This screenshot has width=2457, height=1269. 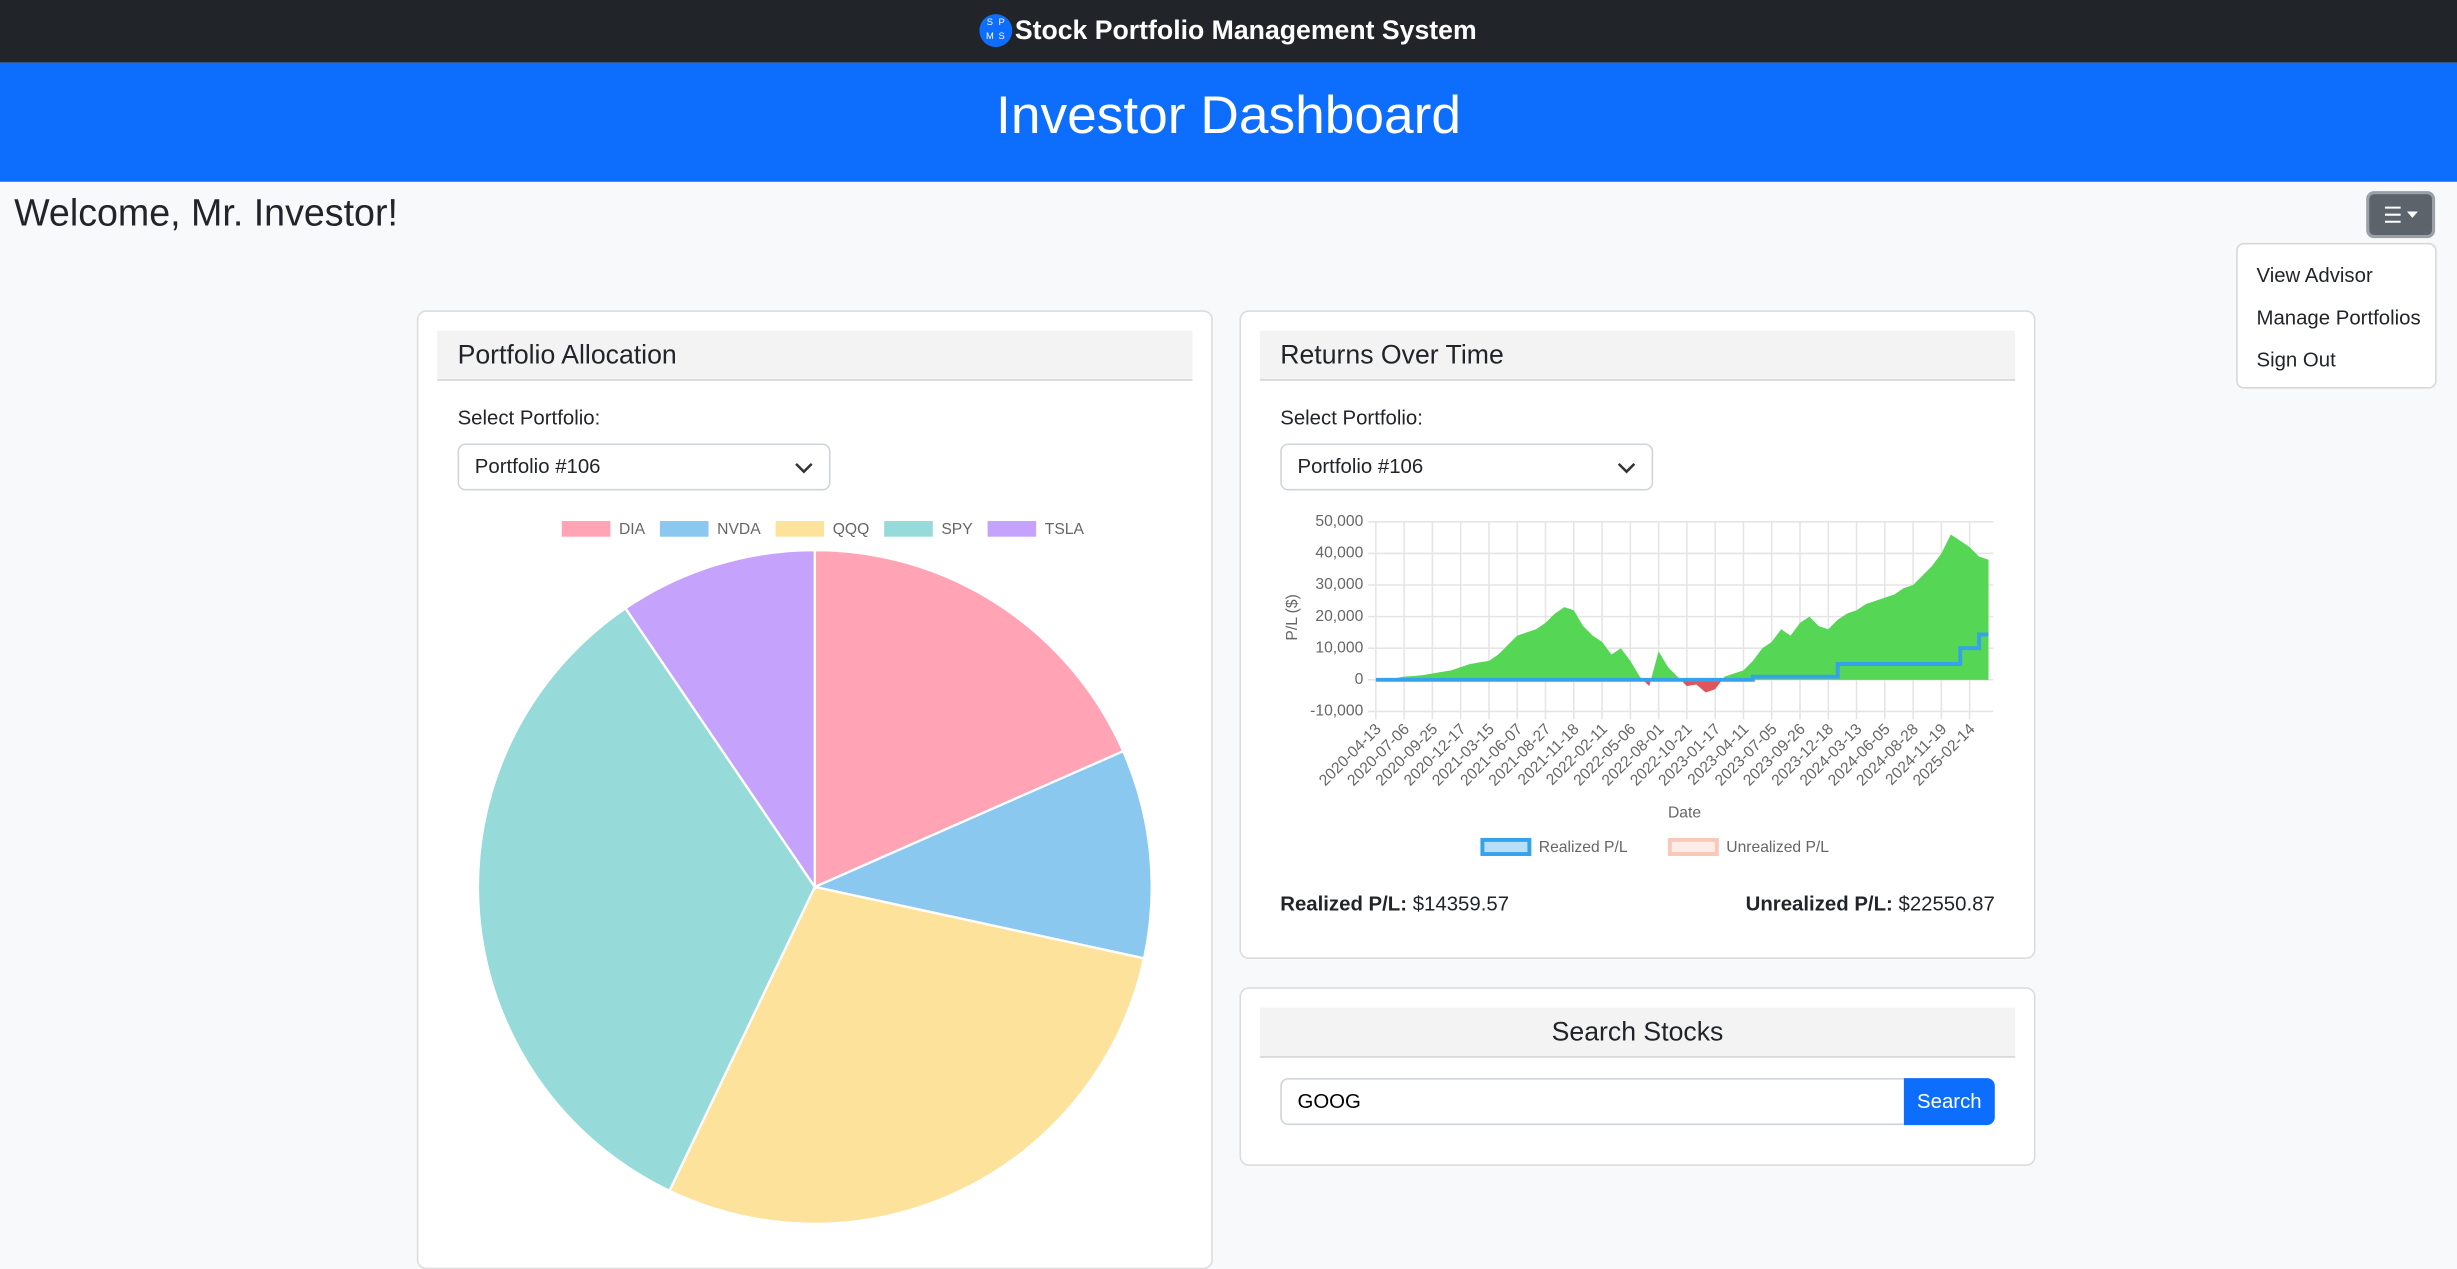 What do you see at coordinates (990, 37) in the screenshot?
I see `logo-letter: M` at bounding box center [990, 37].